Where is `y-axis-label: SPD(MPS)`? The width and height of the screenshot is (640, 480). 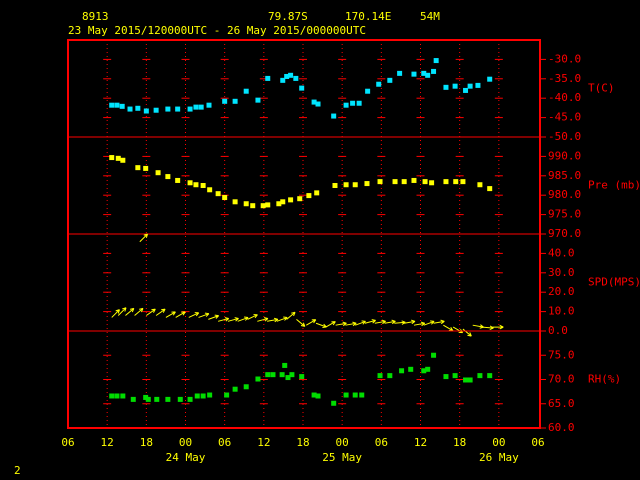
y-axis-label: SPD(MPS) is located at coordinates (614, 282).